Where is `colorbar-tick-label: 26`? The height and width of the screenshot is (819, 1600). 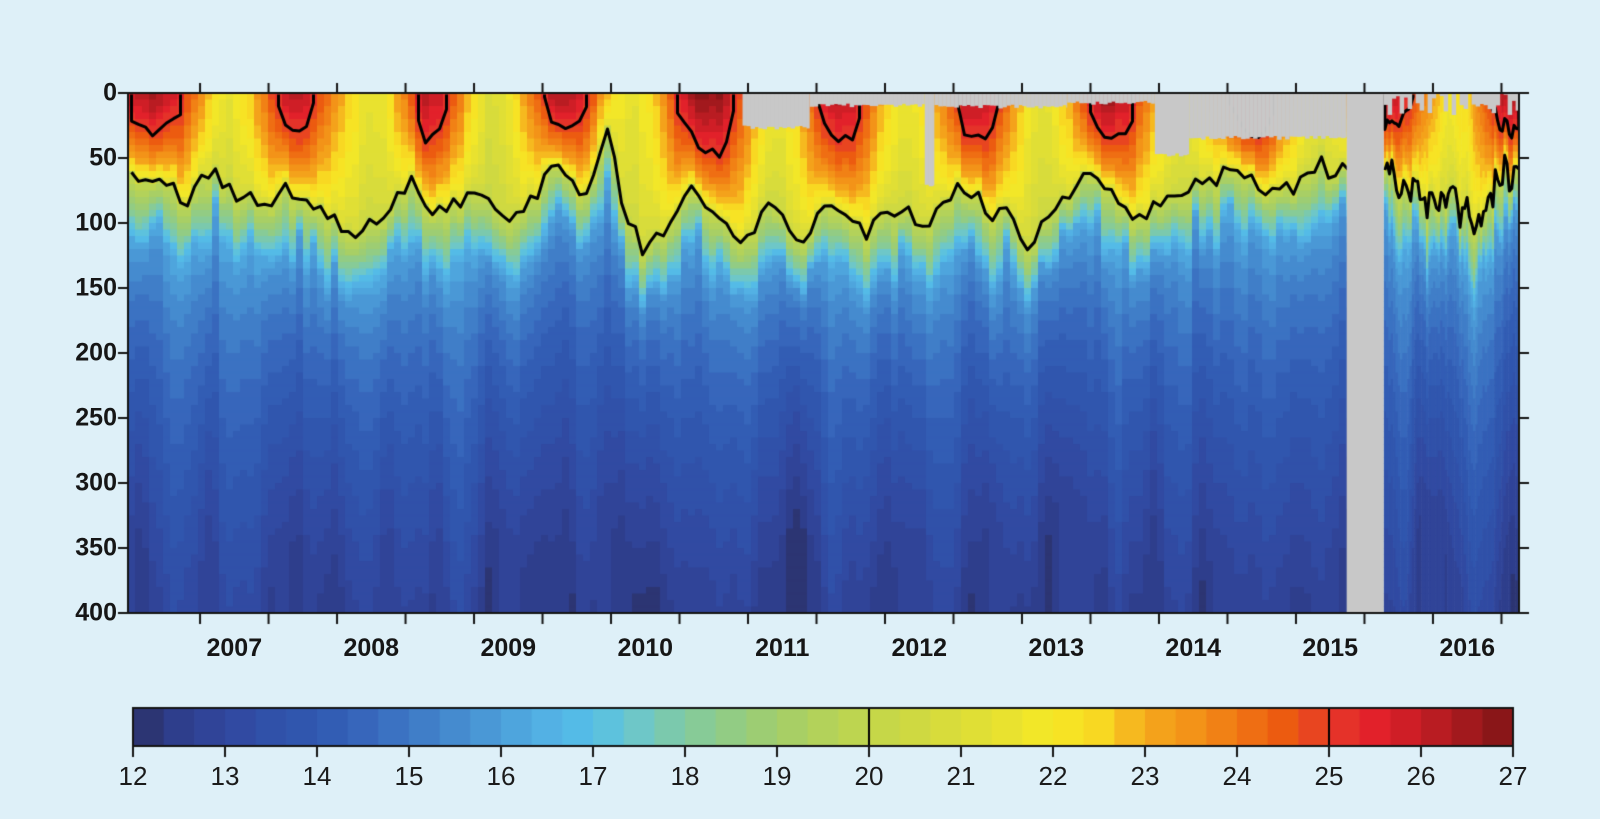 colorbar-tick-label: 26 is located at coordinates (1421, 776).